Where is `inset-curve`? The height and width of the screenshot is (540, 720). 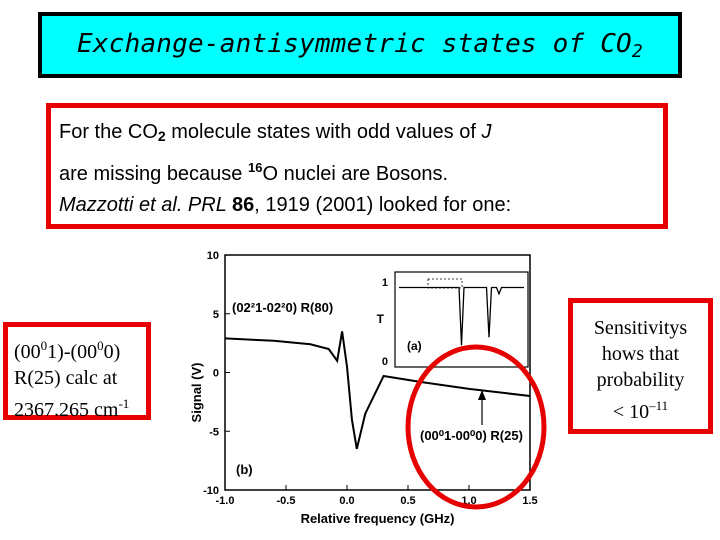
inset-curve is located at coordinates (461, 316).